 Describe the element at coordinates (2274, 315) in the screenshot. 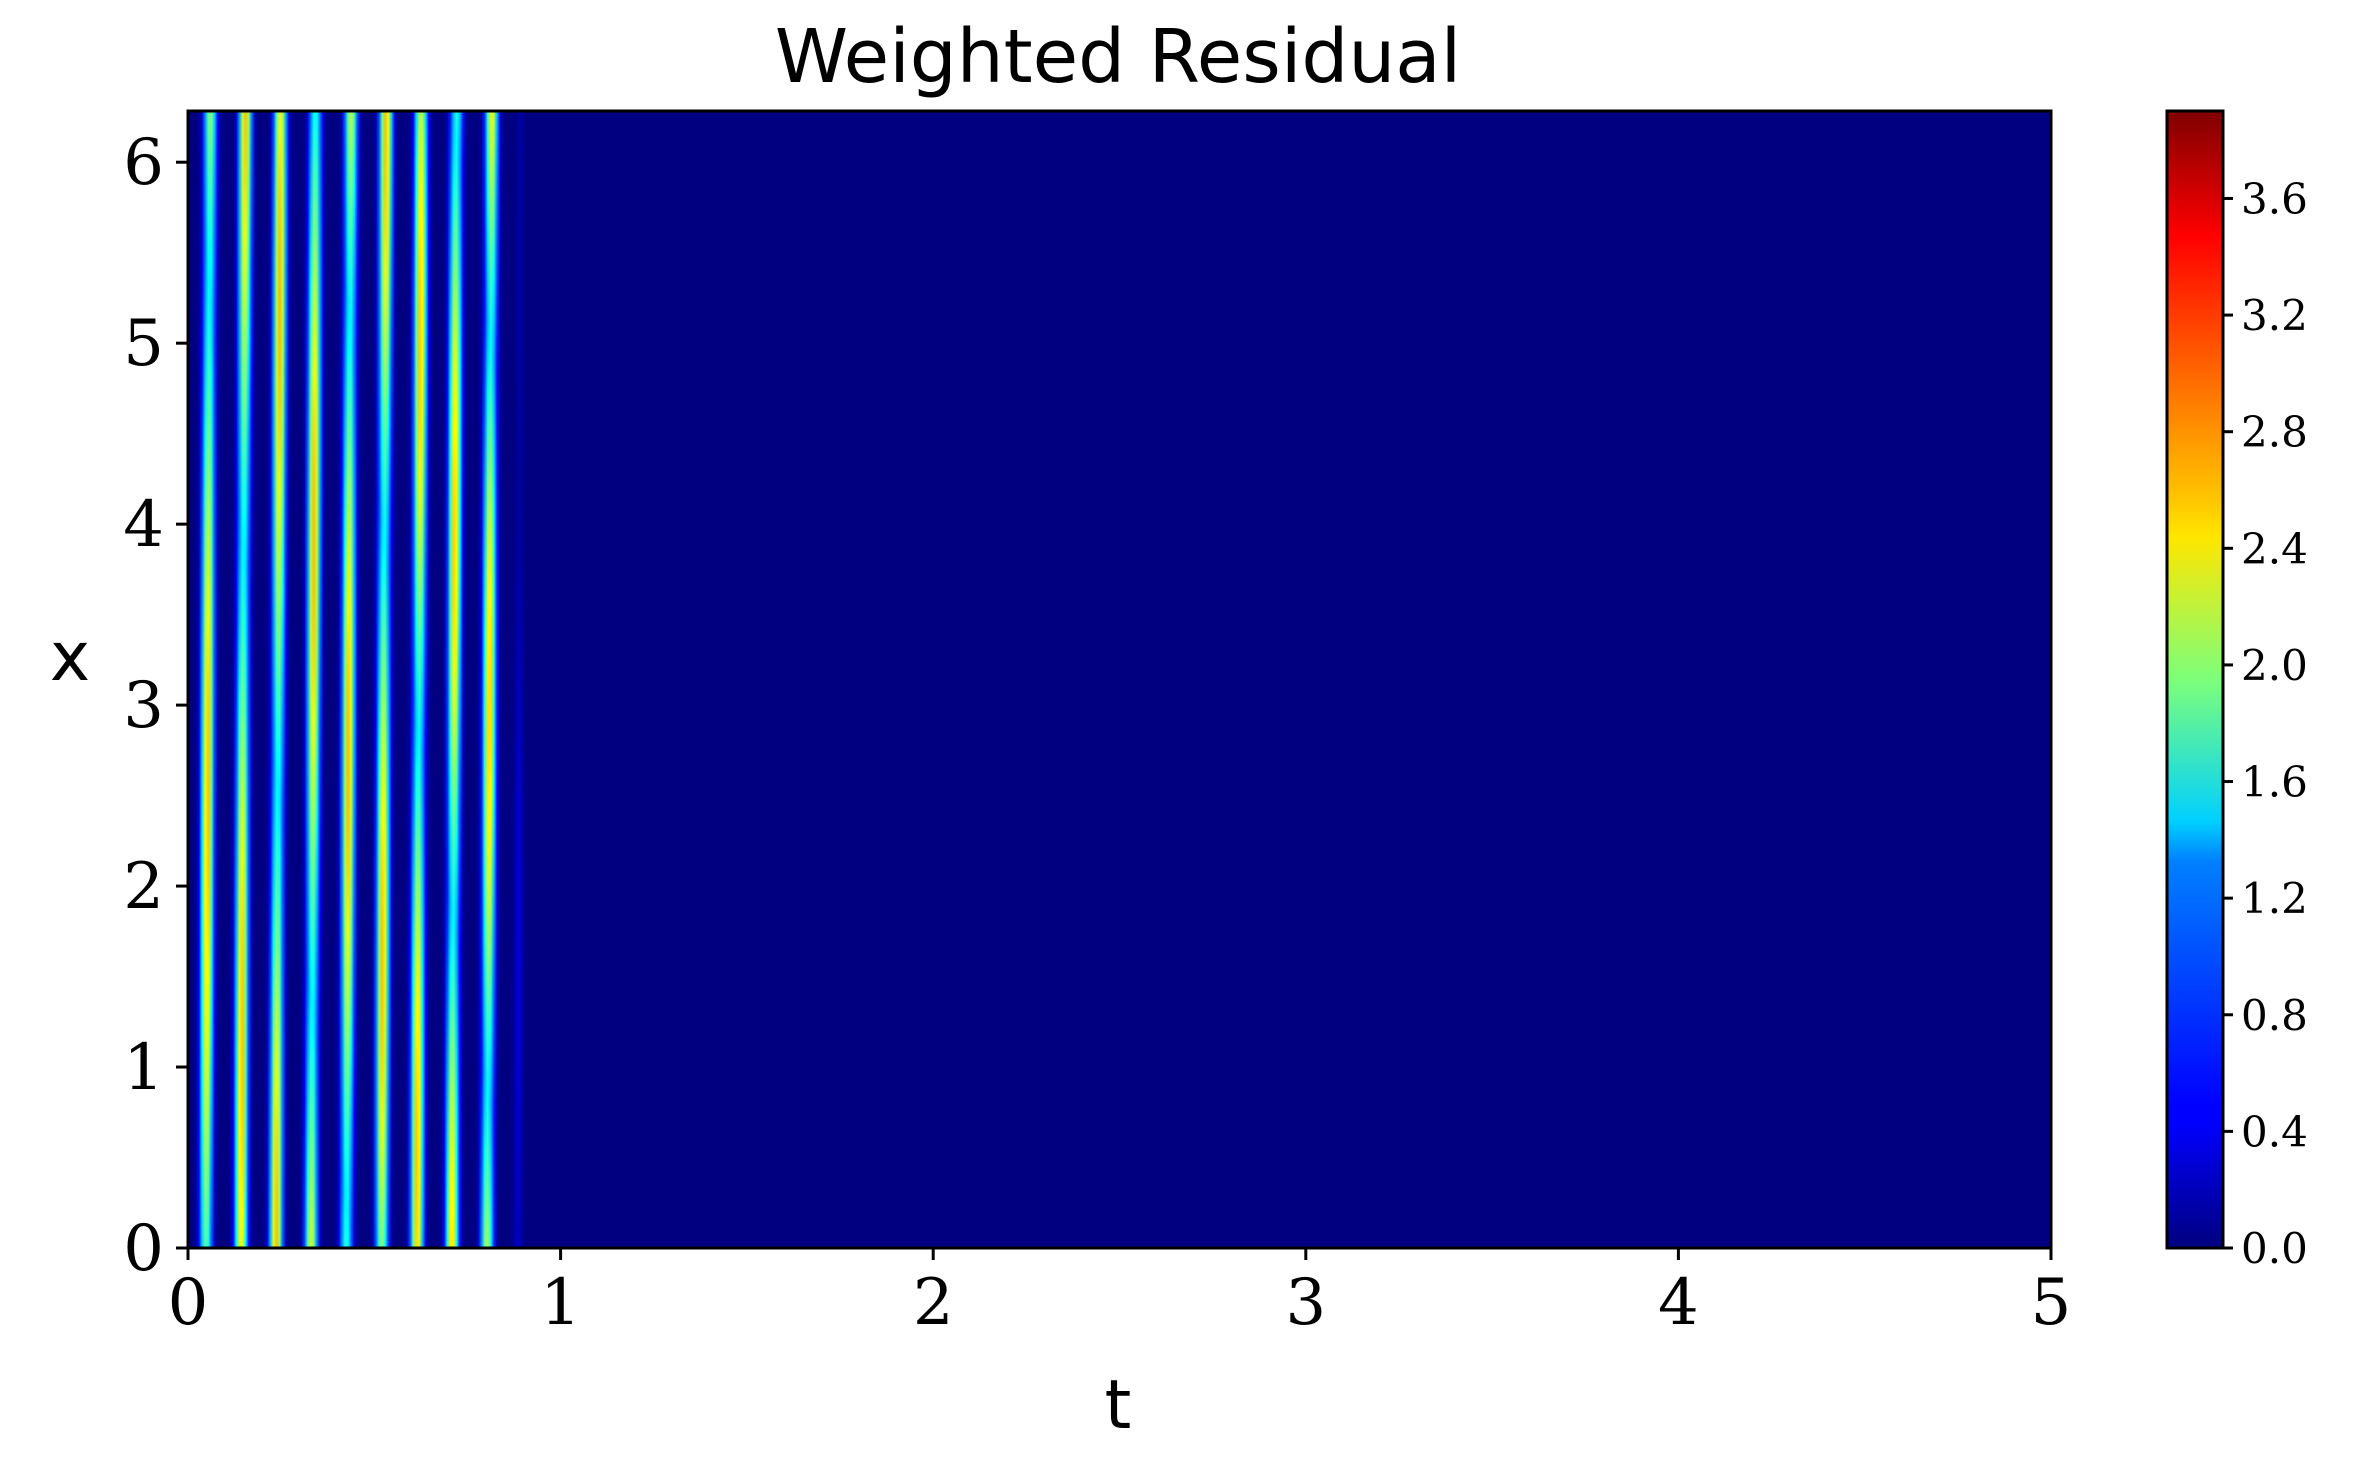

I see `colorbar-tick-label: 3.2` at that location.